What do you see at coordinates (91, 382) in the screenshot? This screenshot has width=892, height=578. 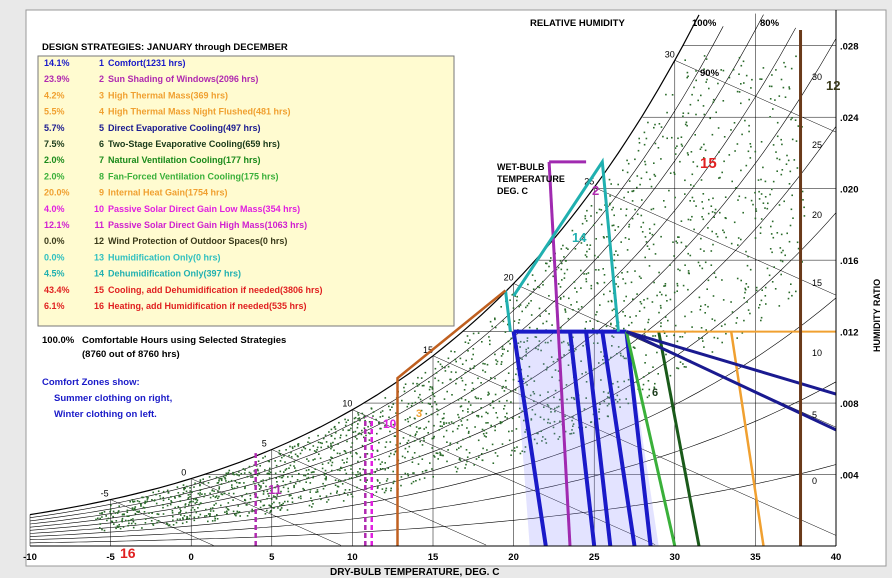 I see `comfort-note-1: Comfort Zones show:` at bounding box center [91, 382].